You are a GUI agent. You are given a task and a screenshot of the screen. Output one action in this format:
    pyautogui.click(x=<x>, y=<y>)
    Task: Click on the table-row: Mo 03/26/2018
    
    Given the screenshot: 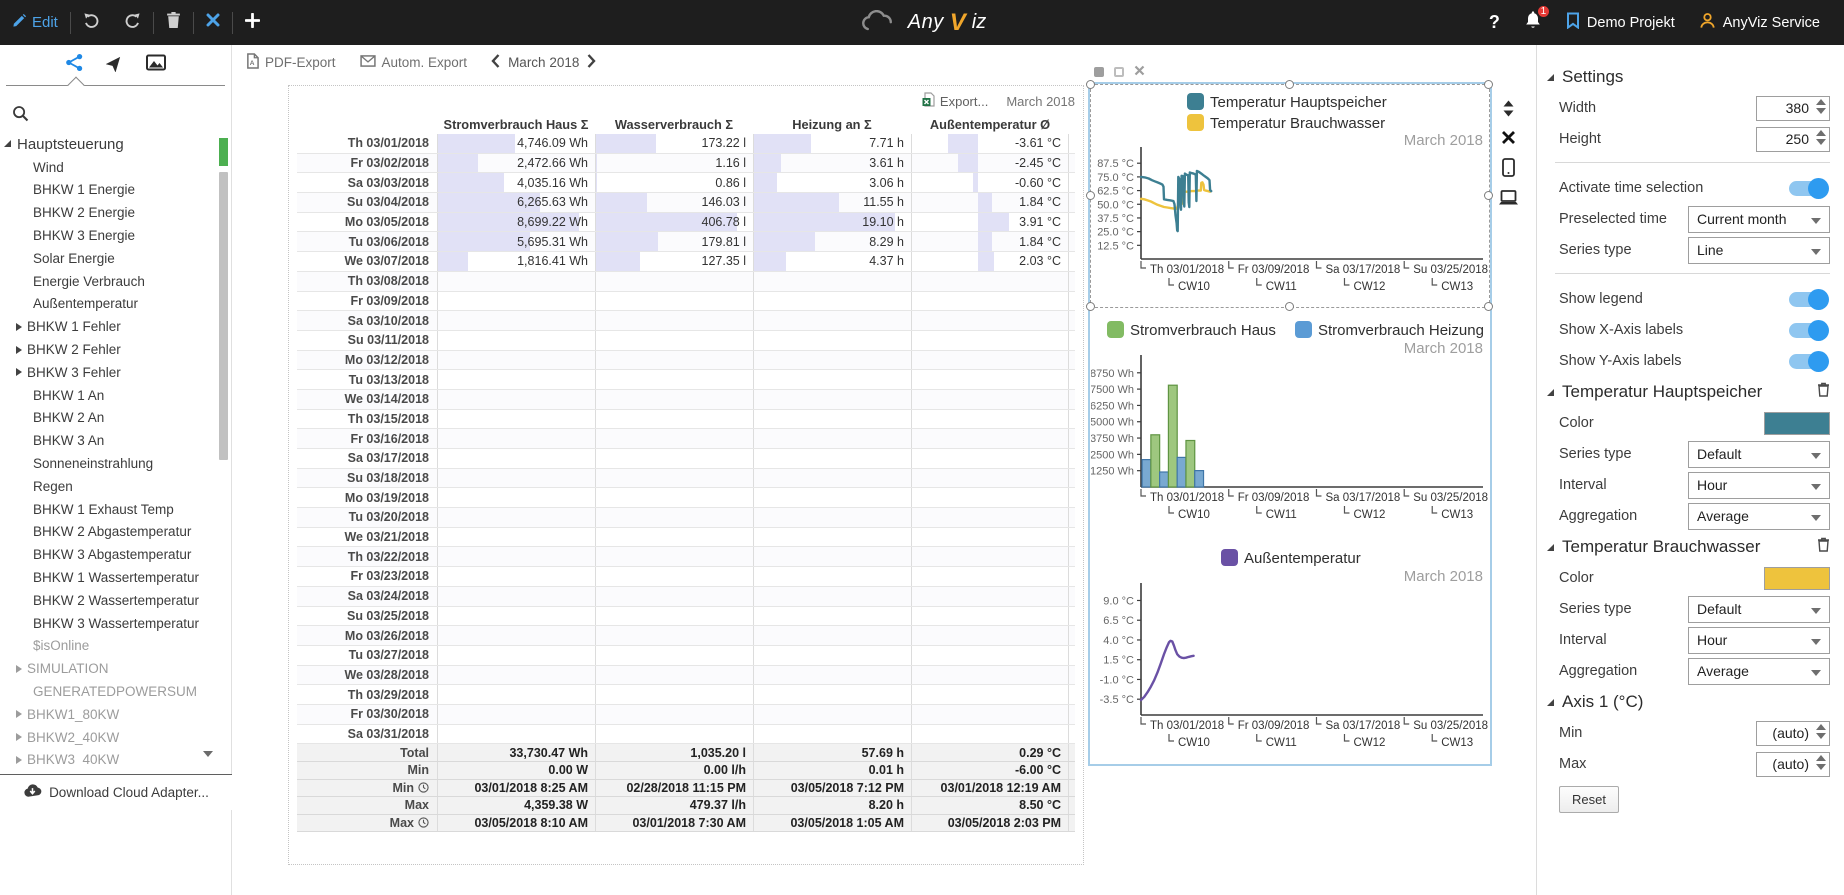 What is the action you would take?
    pyautogui.click(x=686, y=636)
    